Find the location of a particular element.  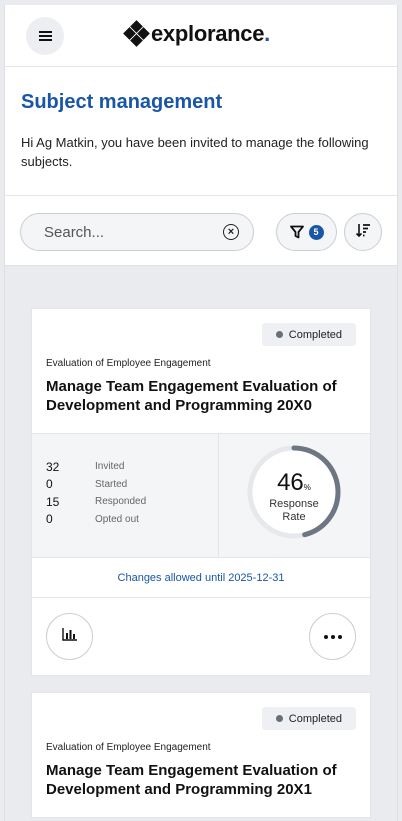

more-options-button is located at coordinates (332, 636).